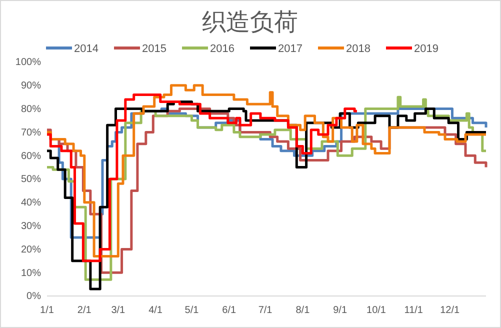 The height and width of the screenshot is (328, 501). I want to click on legend-label: 2018, so click(358, 49).